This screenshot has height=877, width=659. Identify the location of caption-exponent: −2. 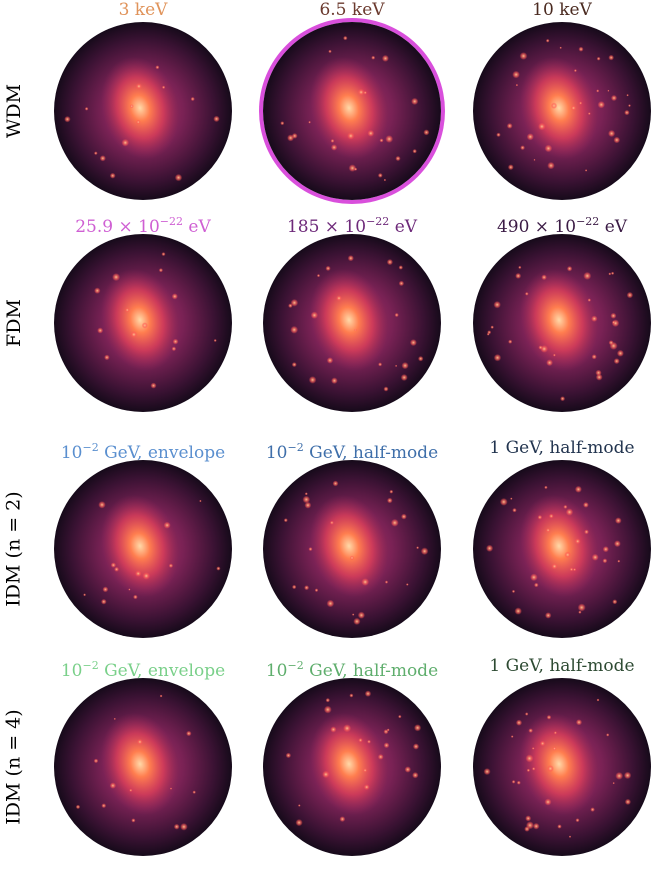
(90, 447).